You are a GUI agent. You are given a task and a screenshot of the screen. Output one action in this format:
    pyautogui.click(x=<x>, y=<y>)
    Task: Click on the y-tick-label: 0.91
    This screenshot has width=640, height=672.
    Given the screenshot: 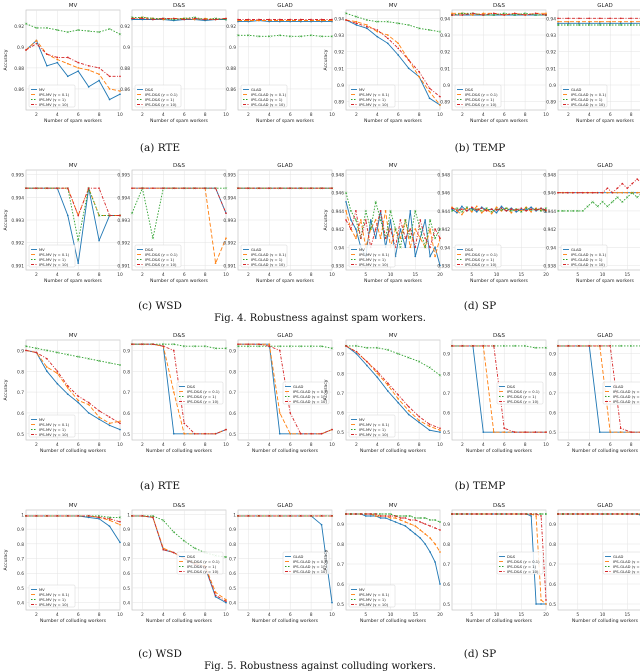 What is the action you would take?
    pyautogui.click(x=551, y=69)
    